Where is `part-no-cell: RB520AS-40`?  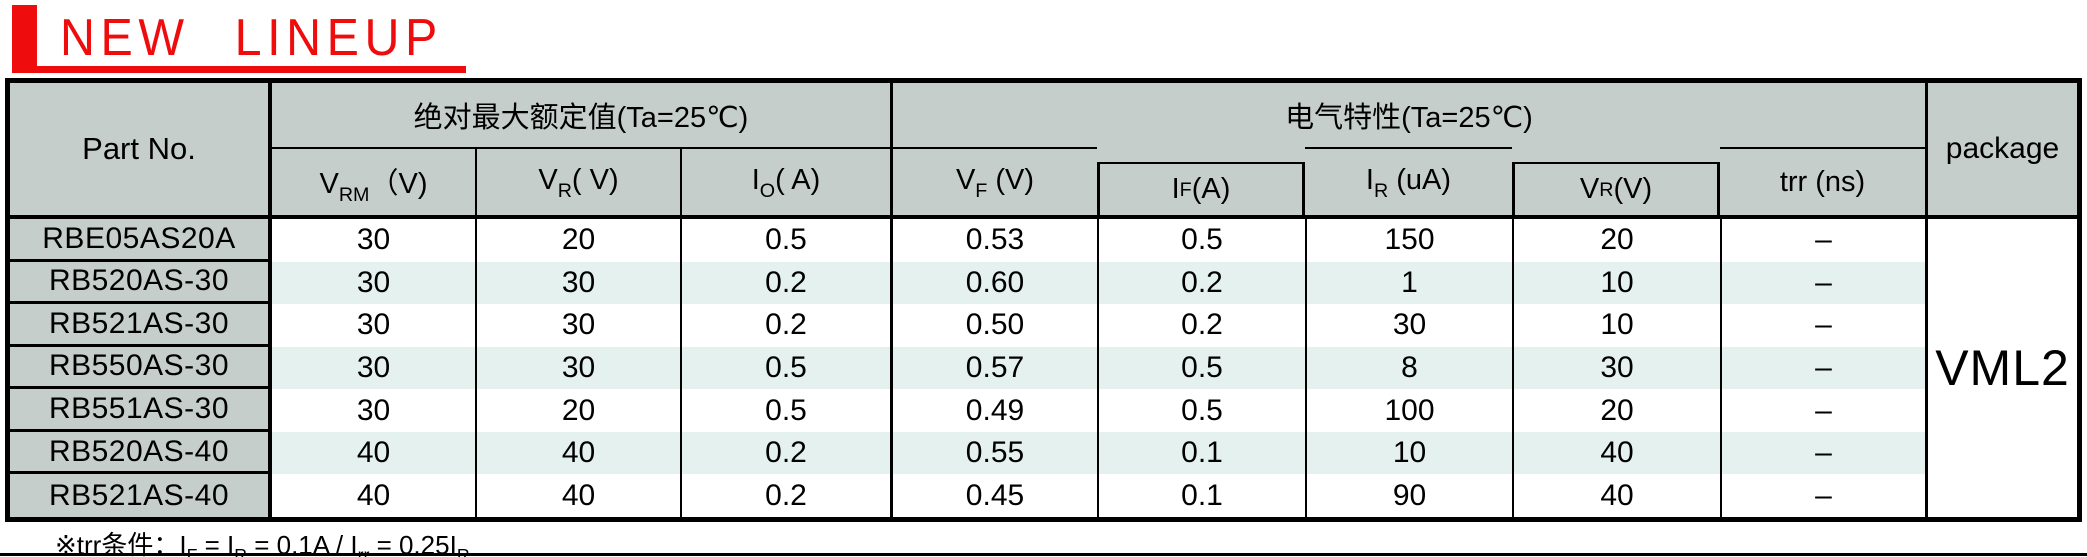
part-no-cell: RB520AS-40 is located at coordinates (141, 453).